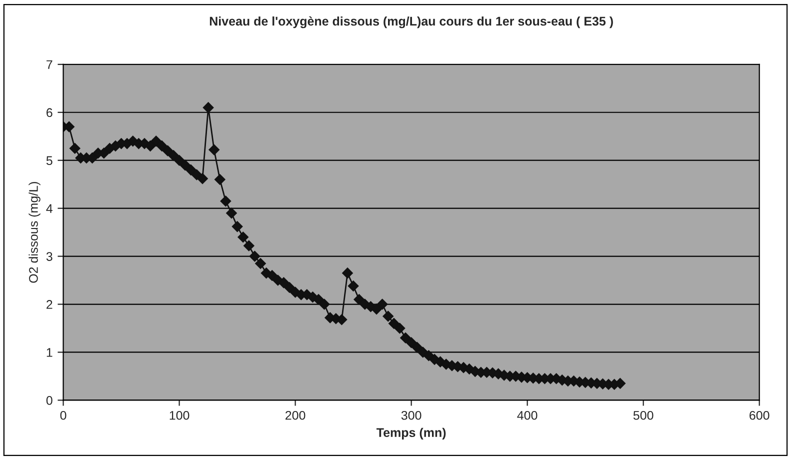  Describe the element at coordinates (180, 415) in the screenshot. I see `x-tick-label: 100` at that location.